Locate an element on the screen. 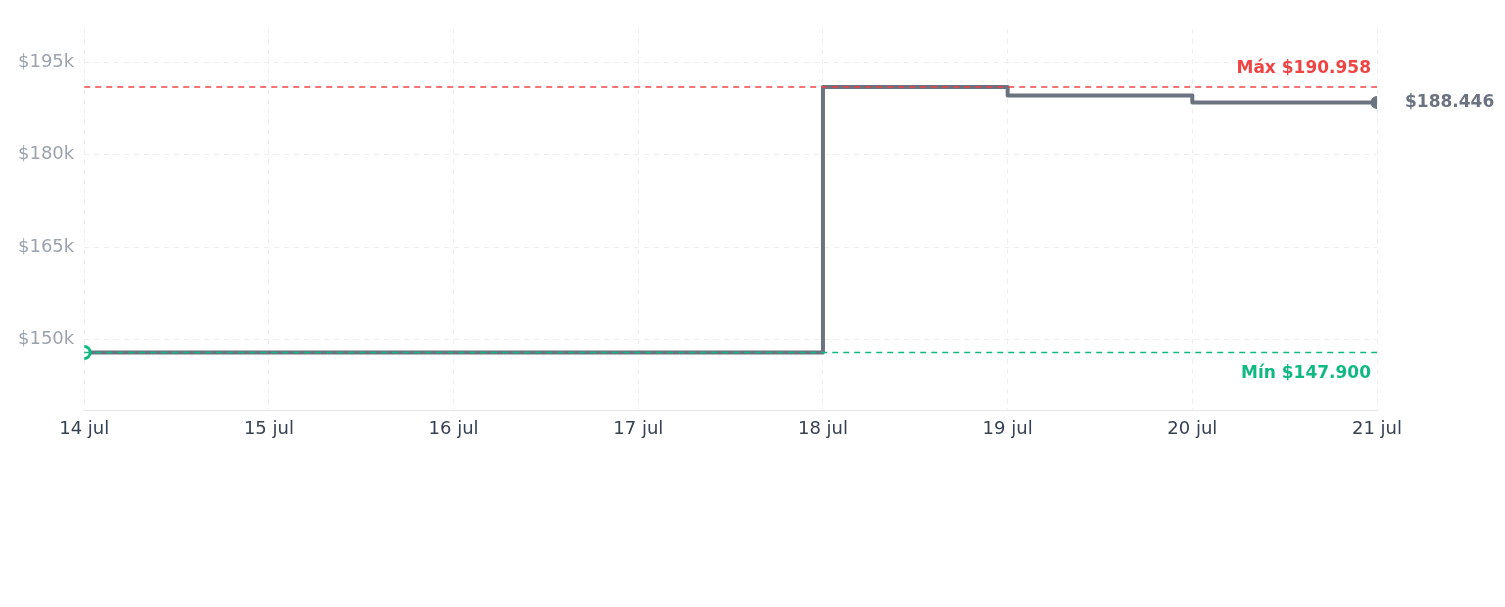 Image resolution: width=1505 pixels, height=607 pixels. y-tick-label: $180k is located at coordinates (46, 153).